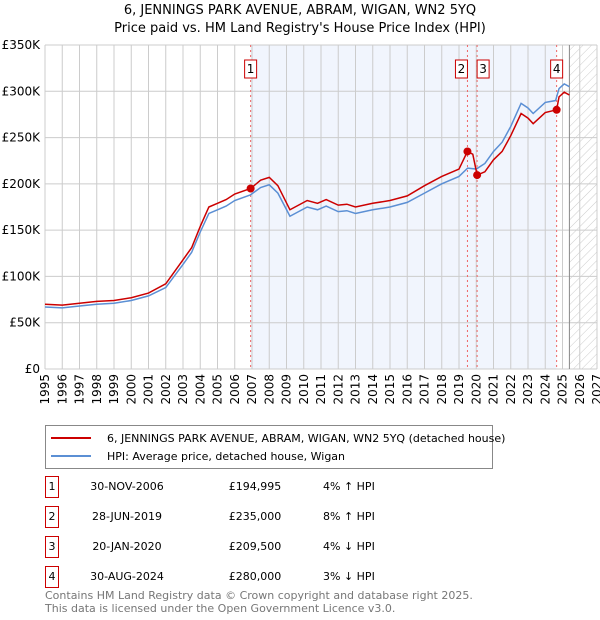 The height and width of the screenshot is (620, 600). I want to click on x-tick-label: 1995, so click(45, 389).